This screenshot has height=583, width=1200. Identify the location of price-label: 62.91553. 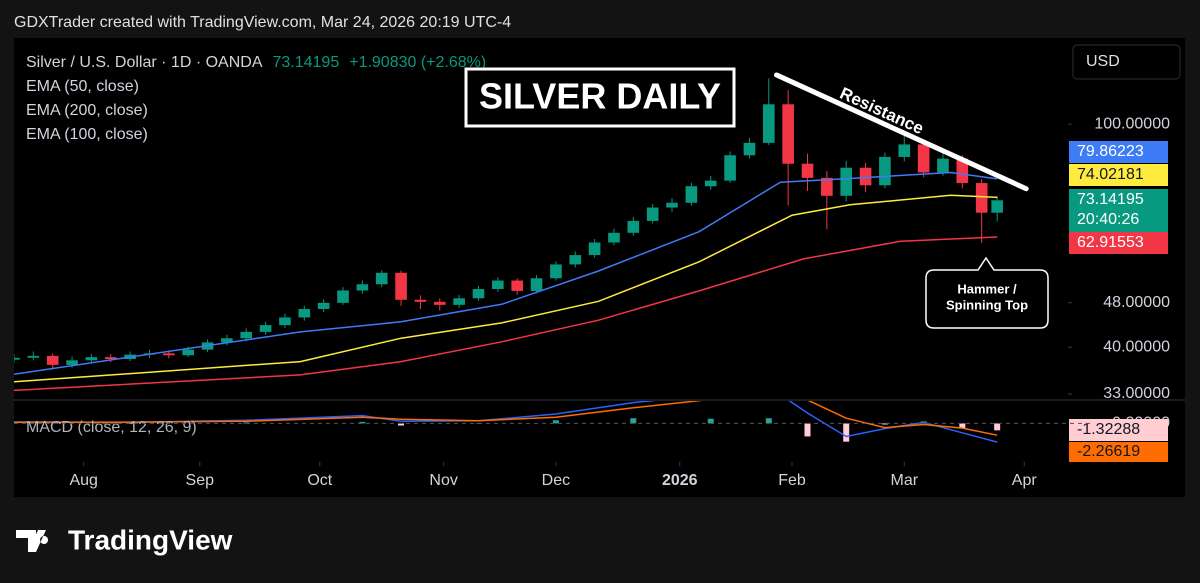
(1110, 242).